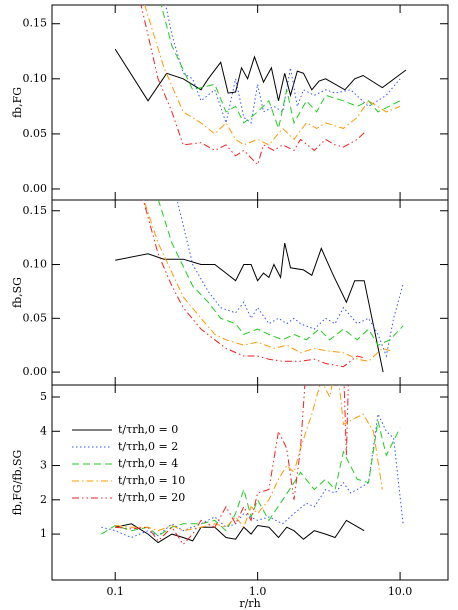  I want to click on legend-label: t/τrh,0 = 4, so click(148, 463).